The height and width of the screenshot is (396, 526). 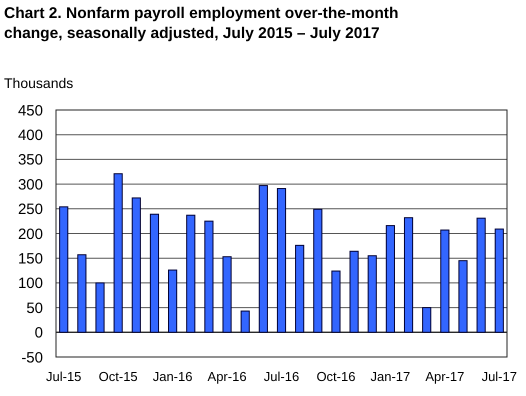 I want to click on x-tick-label: Apr-16, so click(x=227, y=376).